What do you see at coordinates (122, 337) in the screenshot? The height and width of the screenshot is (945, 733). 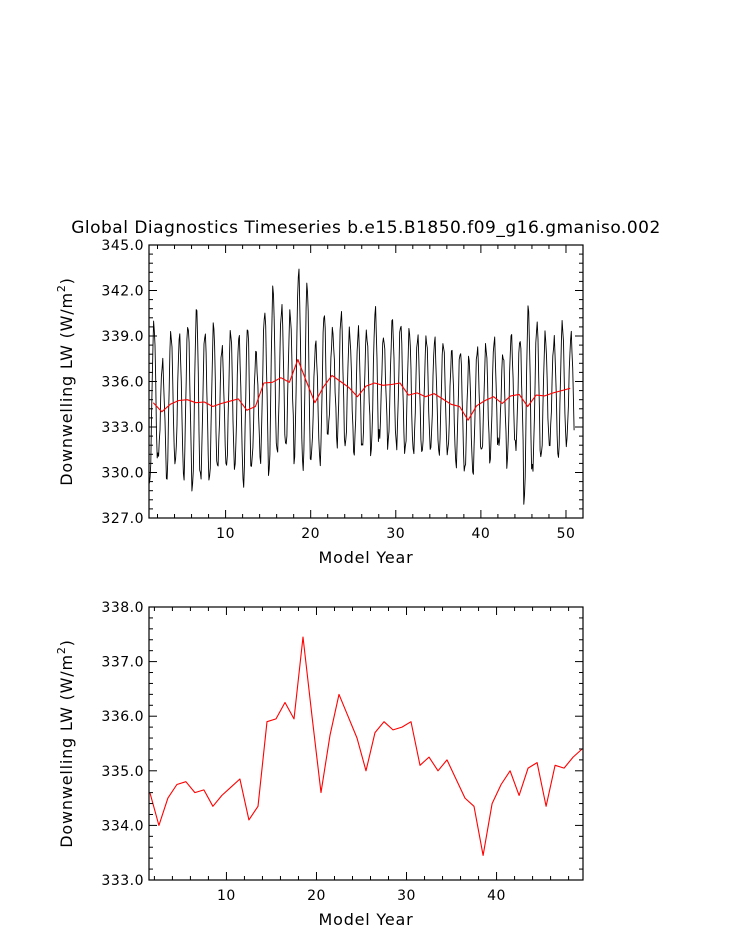 I see `y-tick-label: 339.0` at bounding box center [122, 337].